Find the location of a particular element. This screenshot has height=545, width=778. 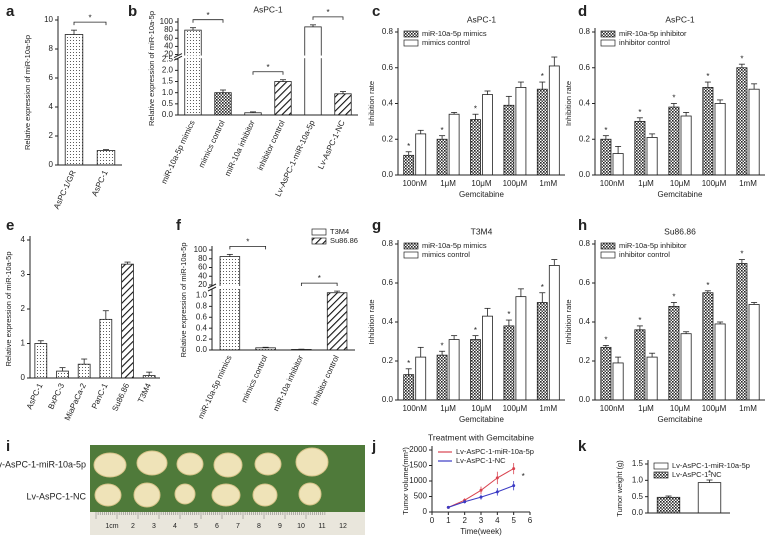

ruler-label: 4 is located at coordinates (175, 526).